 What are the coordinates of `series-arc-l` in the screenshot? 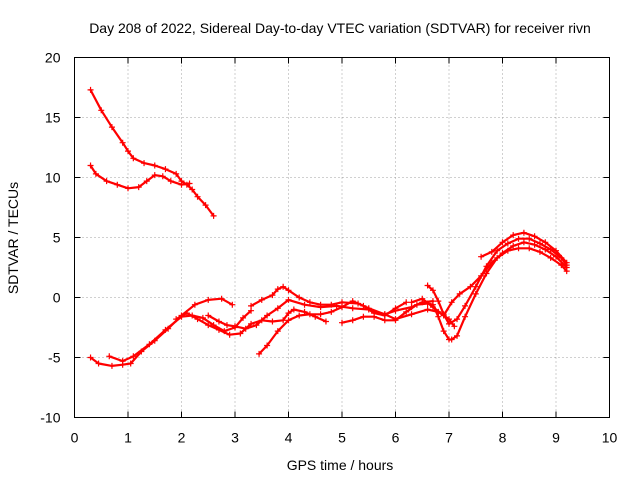 It's located at (524, 247).